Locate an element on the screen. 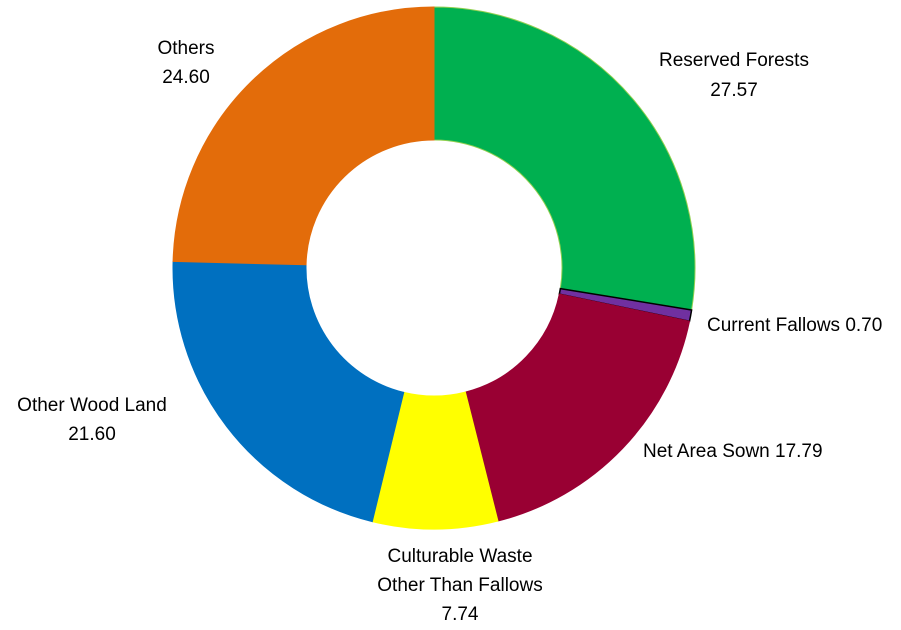 This screenshot has width=901, height=630. label-net-area-sown: Net Area Sown 17.79 is located at coordinates (733, 451).